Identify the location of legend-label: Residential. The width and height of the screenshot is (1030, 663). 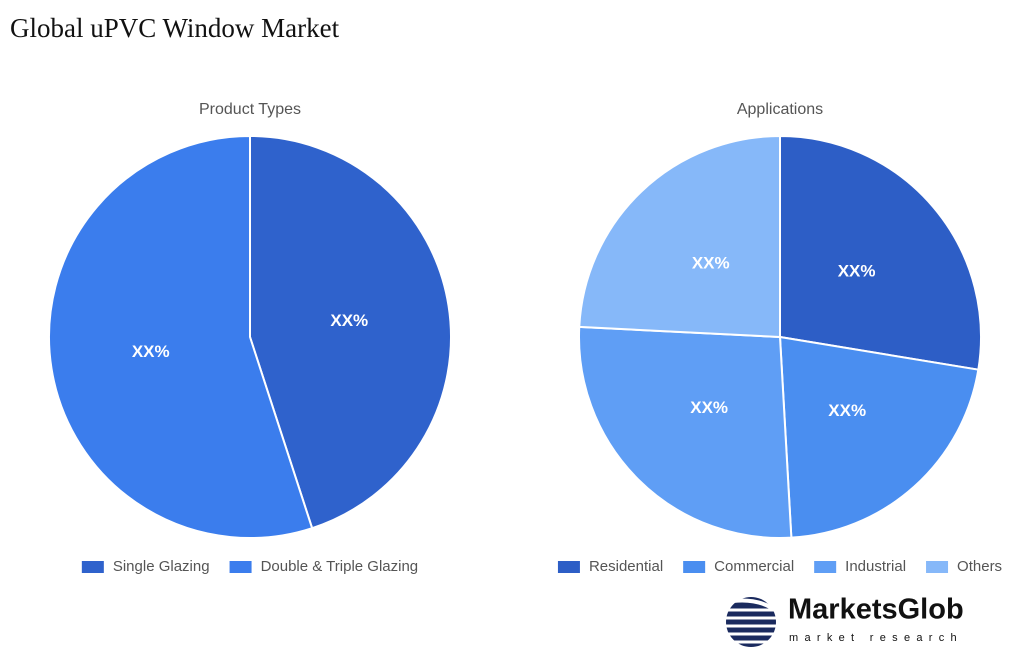
(626, 566).